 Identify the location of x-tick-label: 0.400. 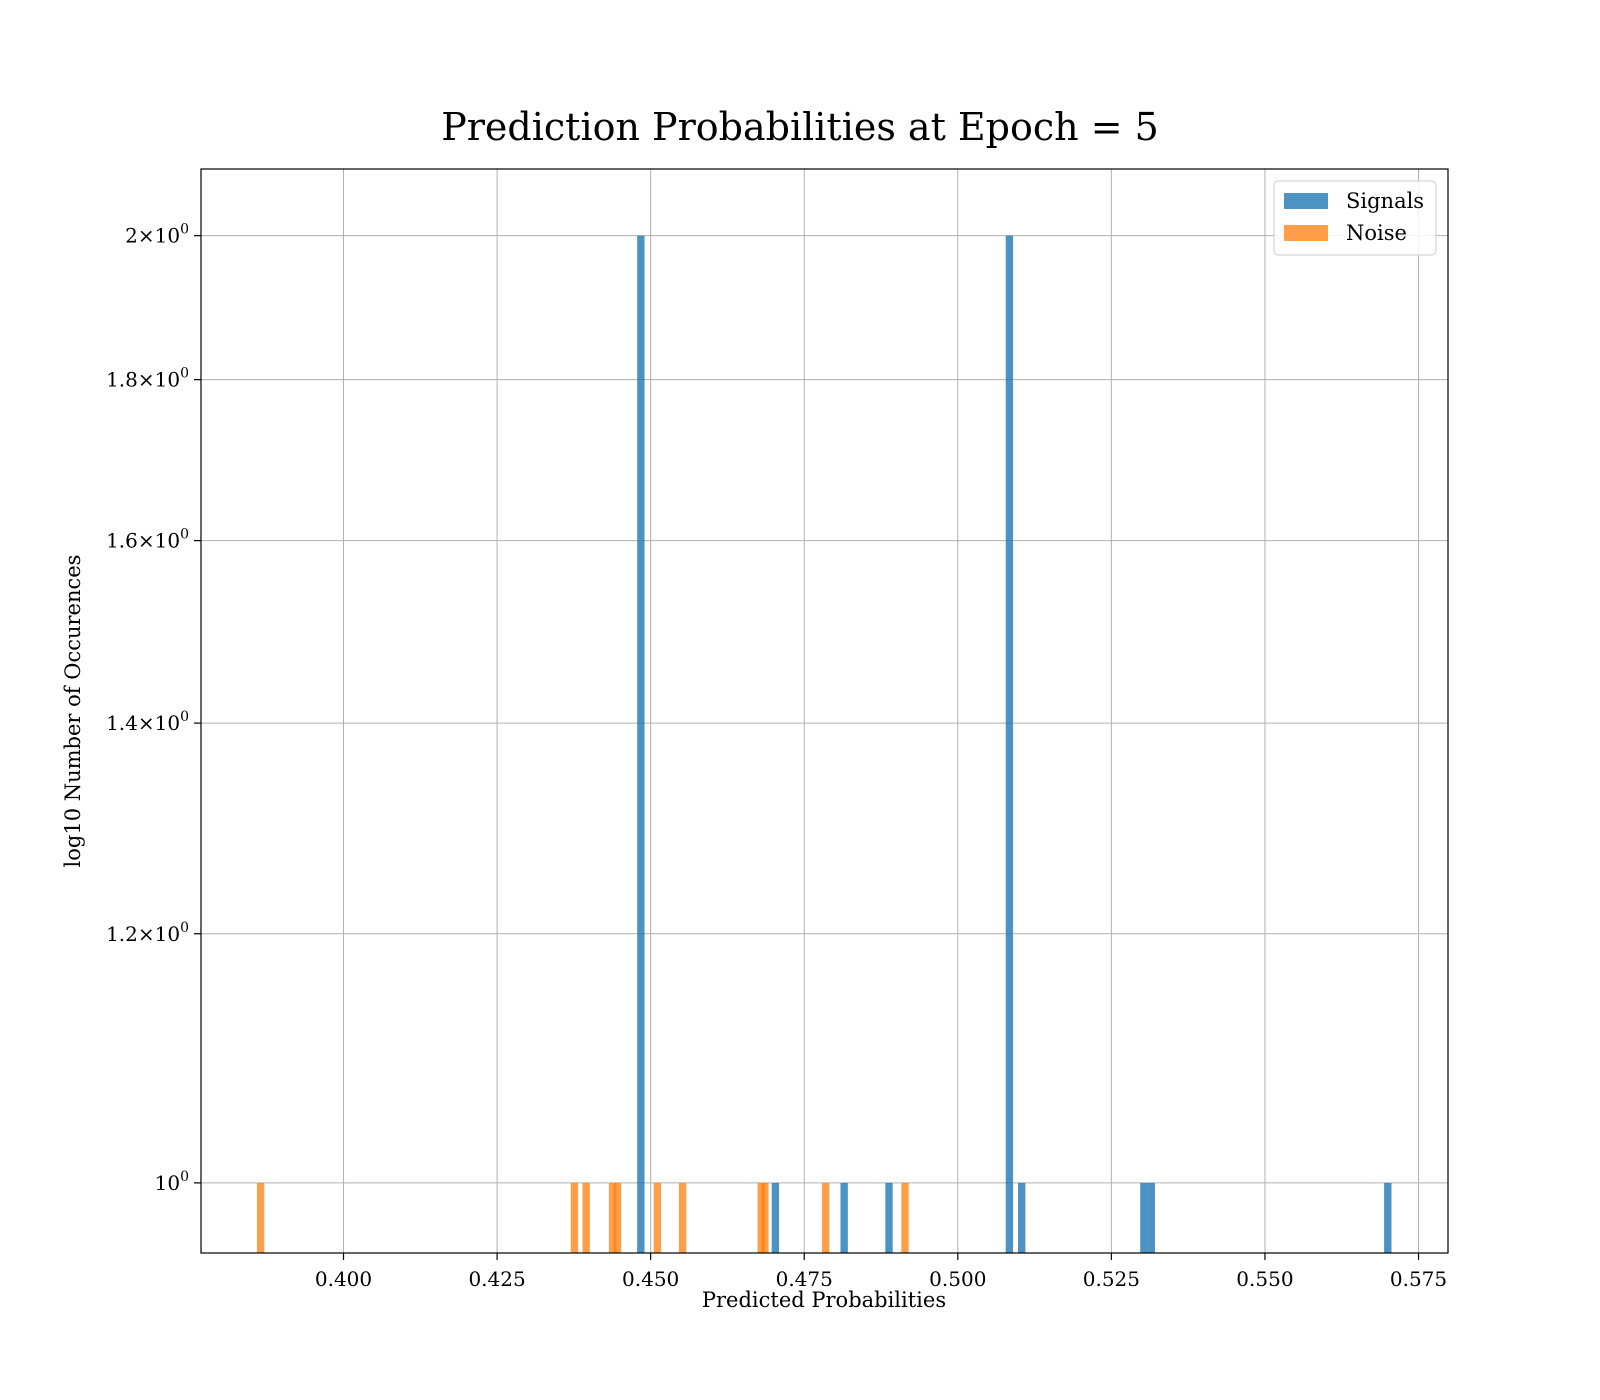
(343, 1279).